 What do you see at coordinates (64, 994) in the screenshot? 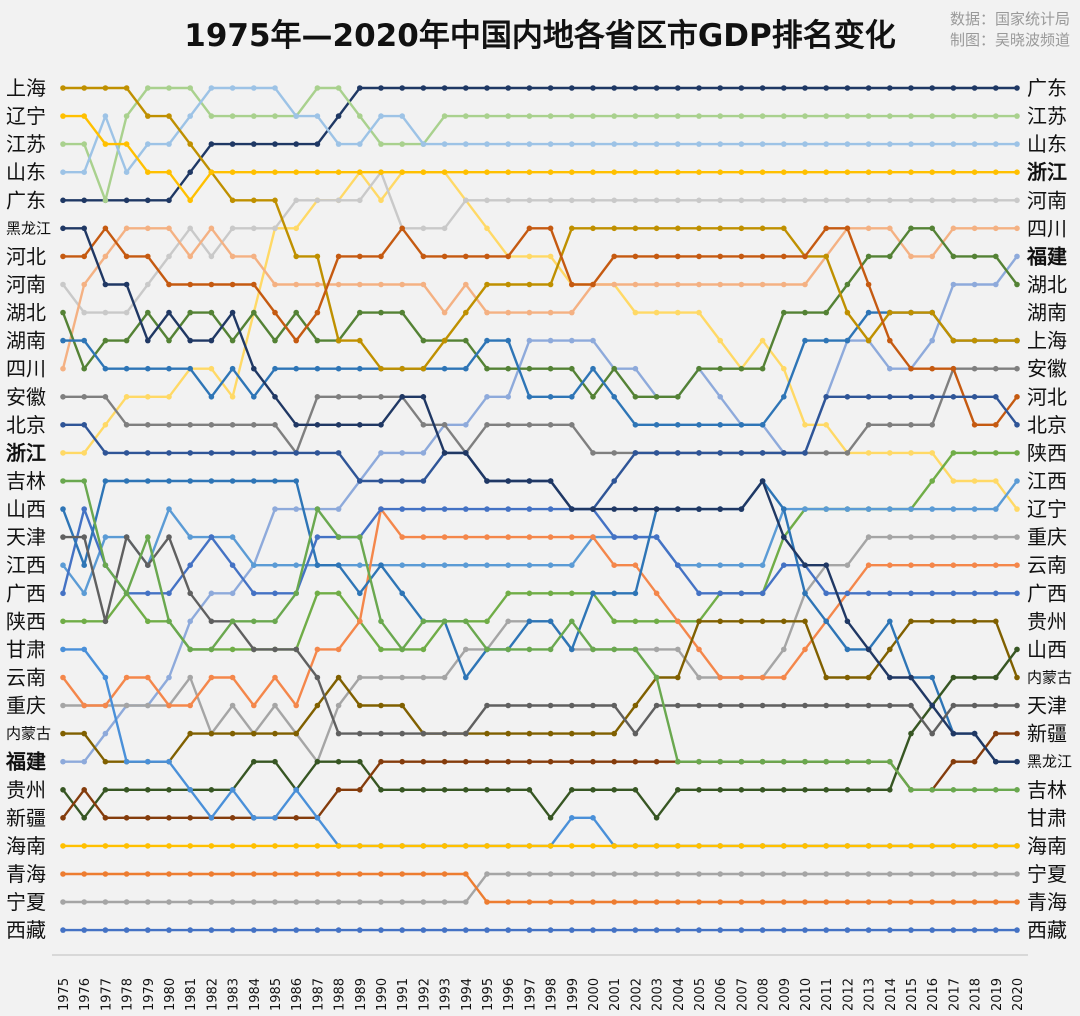
I see `x-tick-label: 1975` at bounding box center [64, 994].